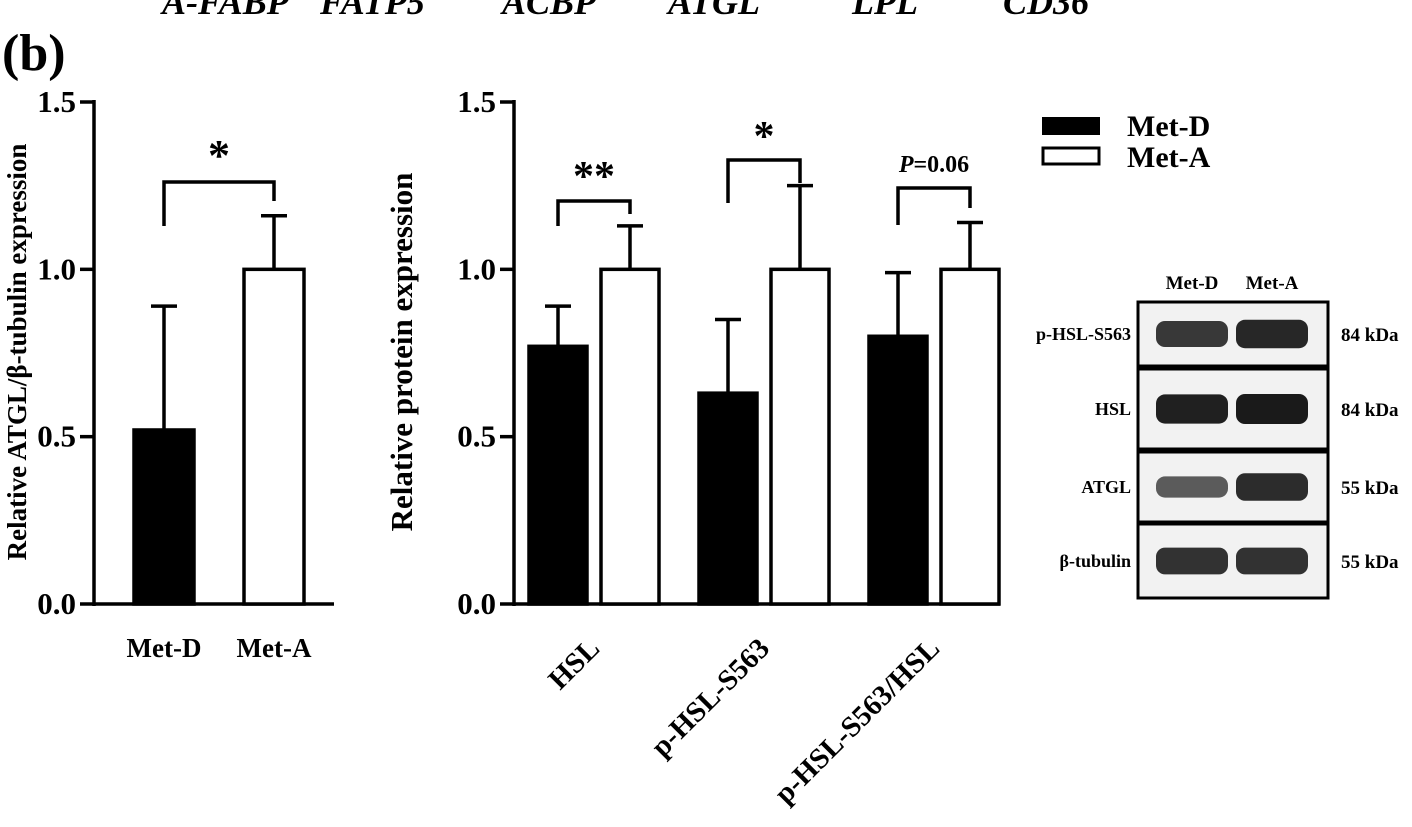 This screenshot has height=827, width=1412. What do you see at coordinates (941, 165) in the screenshot?
I see `p-value: =0.06` at bounding box center [941, 165].